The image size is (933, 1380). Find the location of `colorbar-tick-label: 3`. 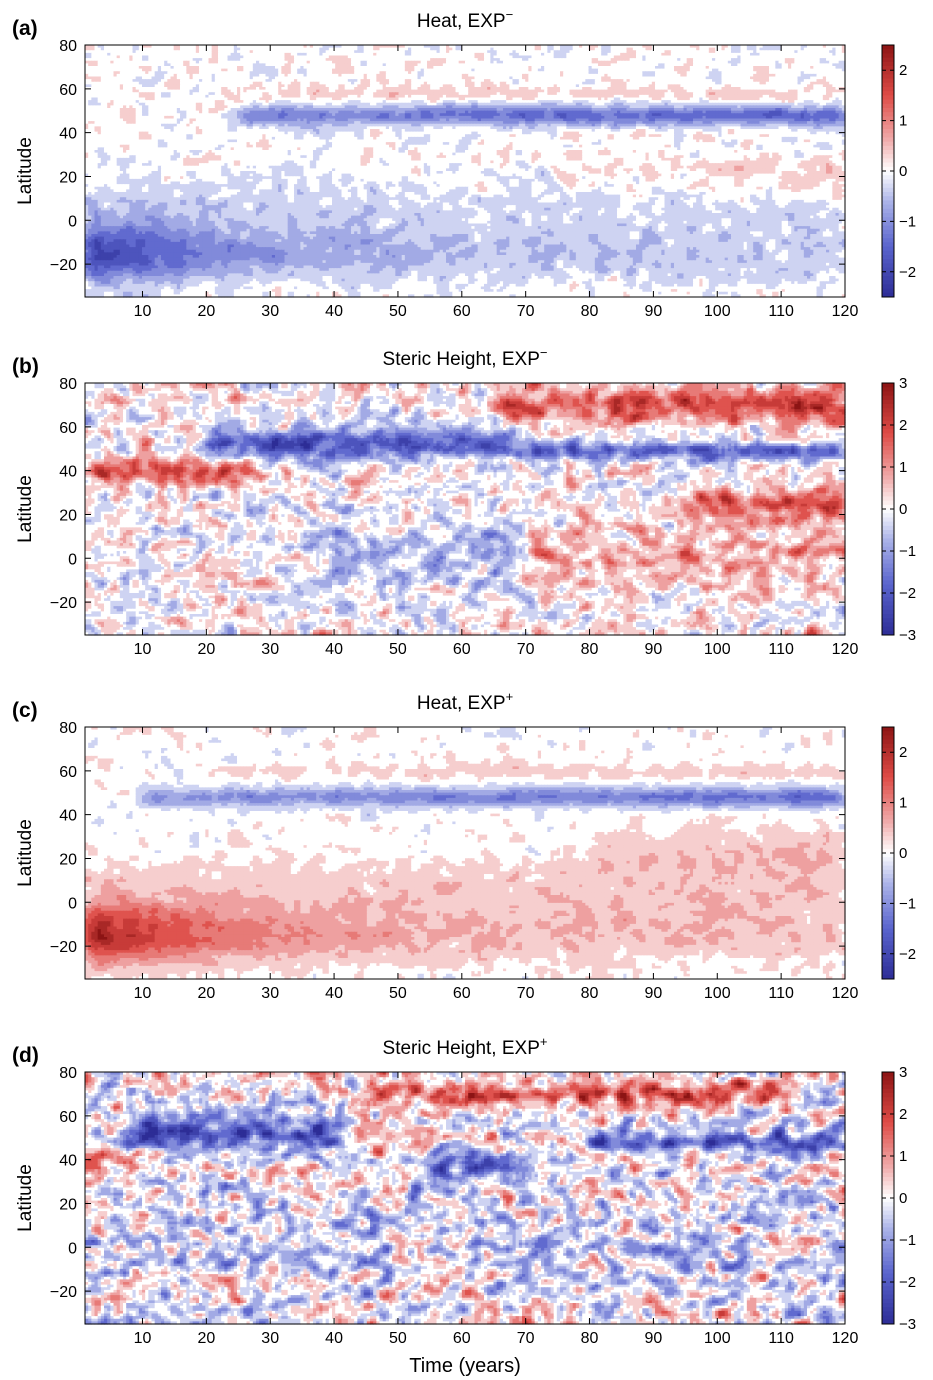

colorbar-tick-label: 3 is located at coordinates (903, 1072).